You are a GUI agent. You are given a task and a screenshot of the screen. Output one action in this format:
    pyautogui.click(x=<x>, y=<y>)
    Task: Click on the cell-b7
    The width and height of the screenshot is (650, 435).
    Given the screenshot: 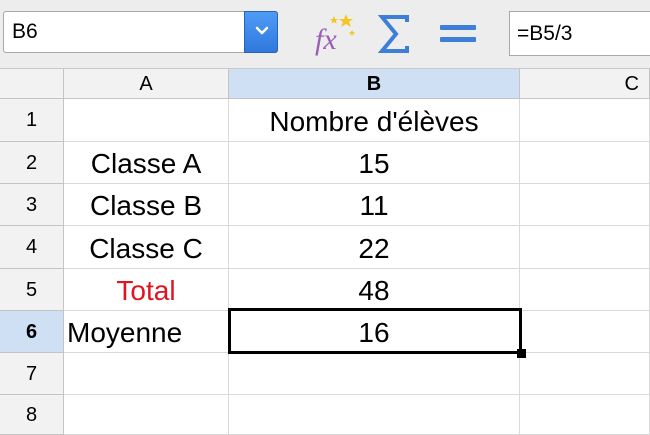 What is the action you would take?
    pyautogui.click(x=374, y=374)
    